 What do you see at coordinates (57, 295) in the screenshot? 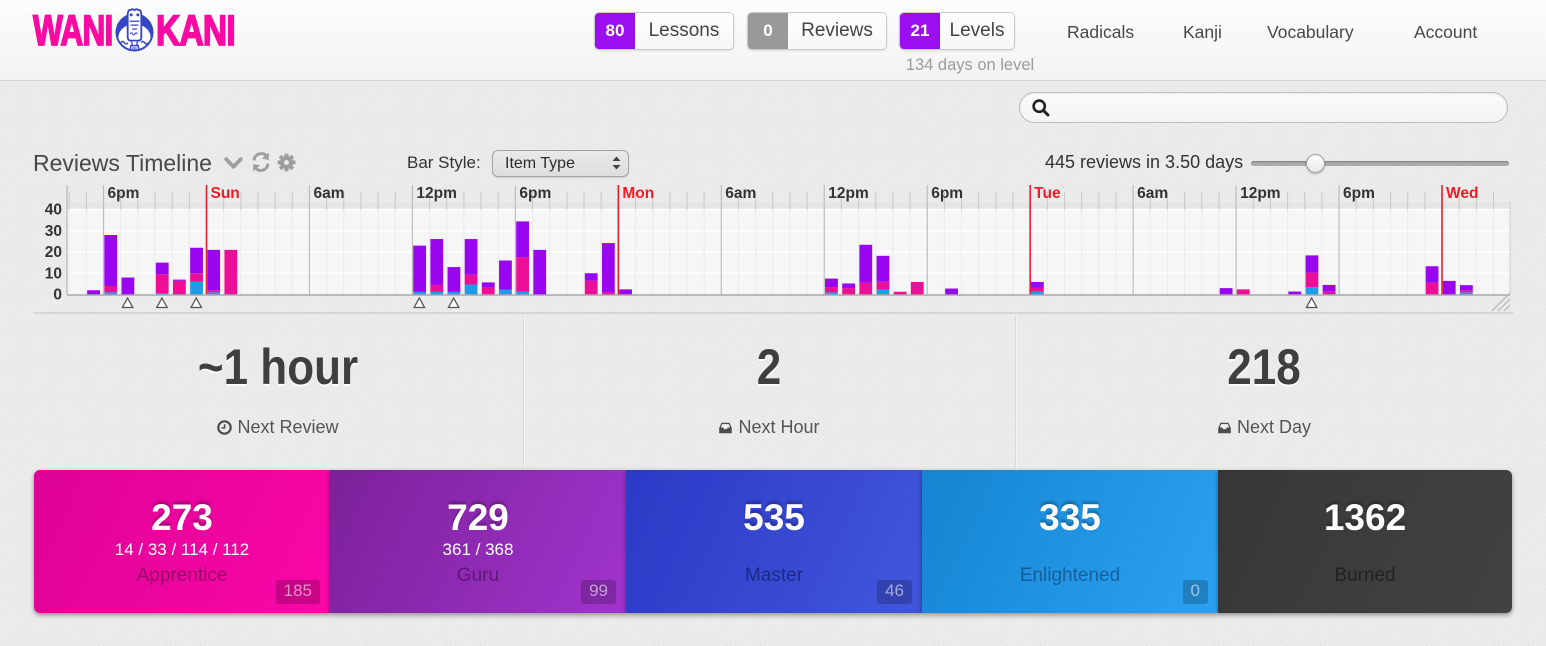
I see `svg-text: 0` at bounding box center [57, 295].